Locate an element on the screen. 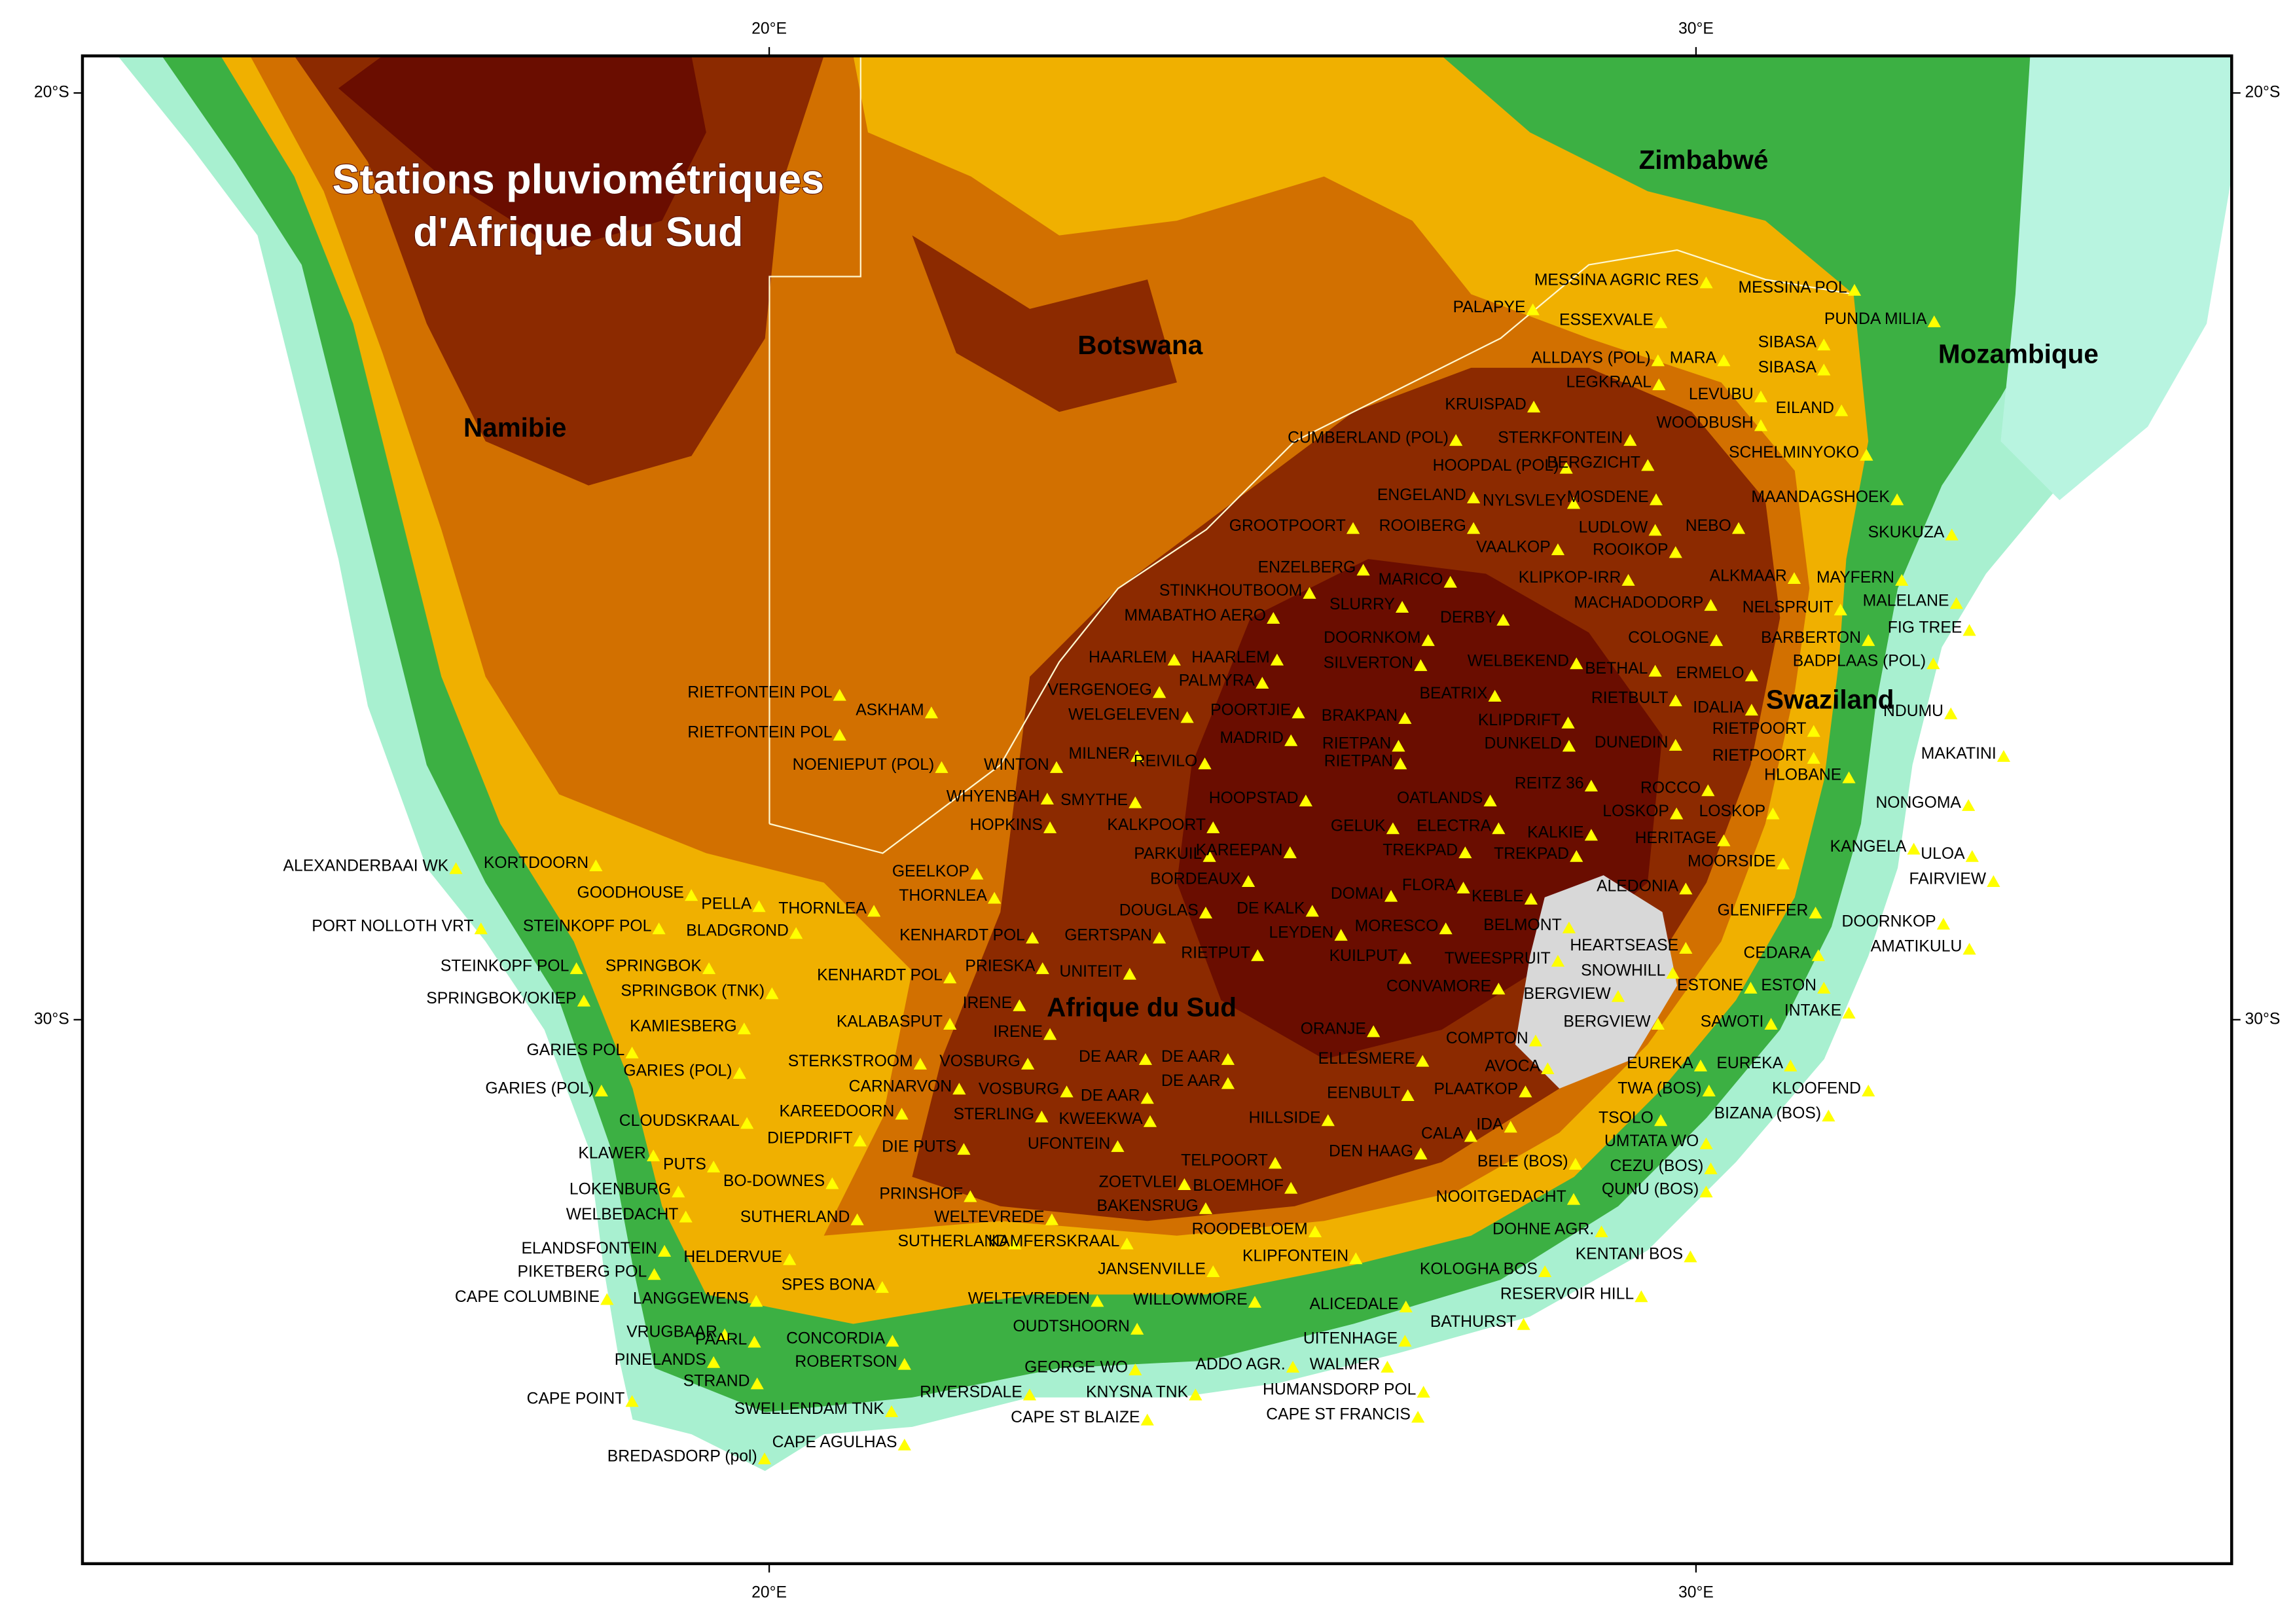  station-label: HUMANSDORP POL is located at coordinates (1340, 1389).